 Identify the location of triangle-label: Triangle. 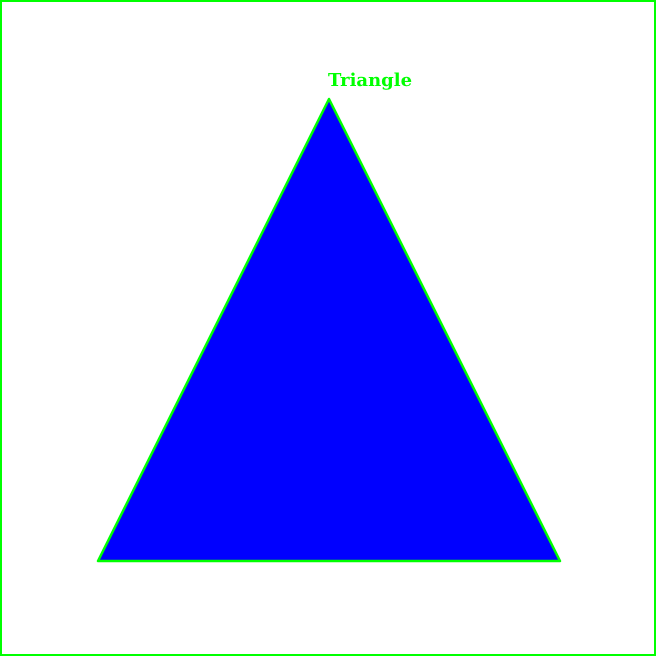
(370, 80).